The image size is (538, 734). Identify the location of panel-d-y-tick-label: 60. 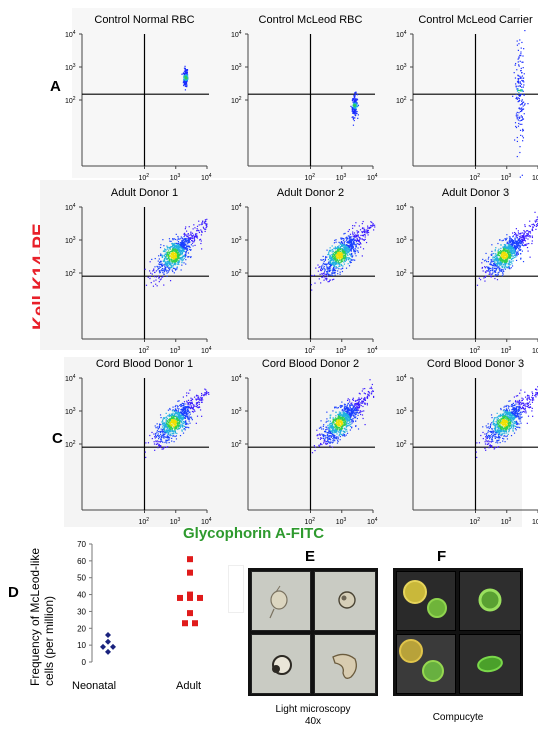
(81, 561).